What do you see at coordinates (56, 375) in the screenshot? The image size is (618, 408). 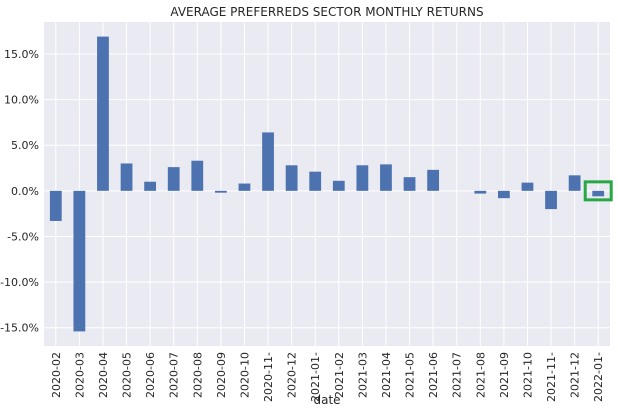 I see `x-tick-label: 2020-02` at bounding box center [56, 375].